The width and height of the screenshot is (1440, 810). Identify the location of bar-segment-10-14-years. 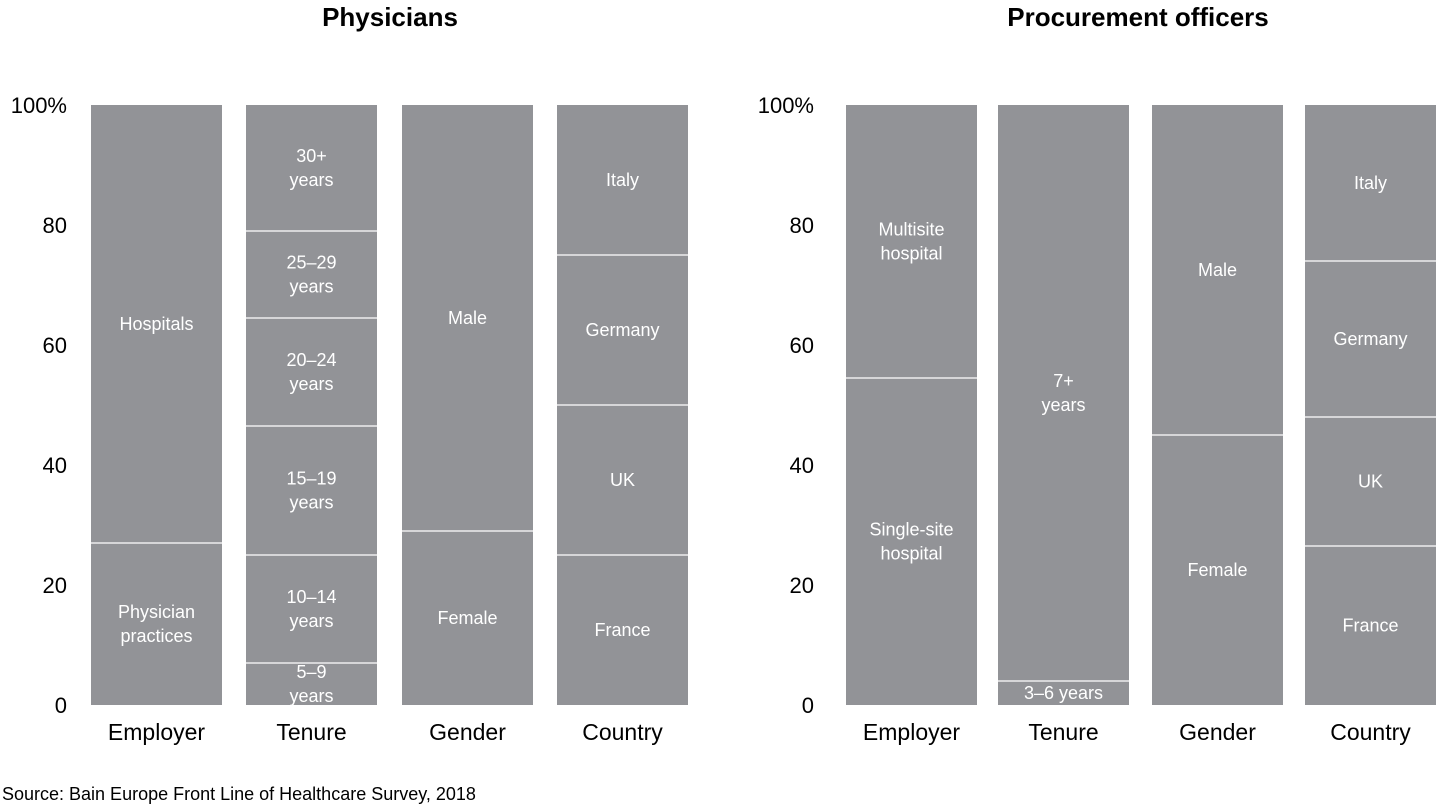
(311, 609).